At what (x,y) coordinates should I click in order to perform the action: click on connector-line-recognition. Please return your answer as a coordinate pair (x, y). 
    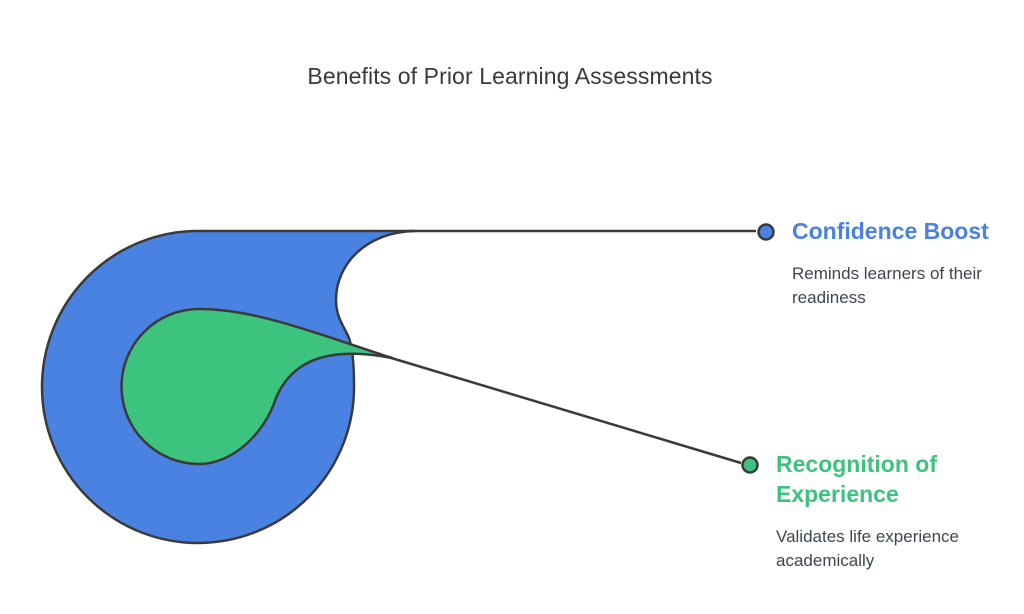
    Looking at the image, I should click on (564, 410).